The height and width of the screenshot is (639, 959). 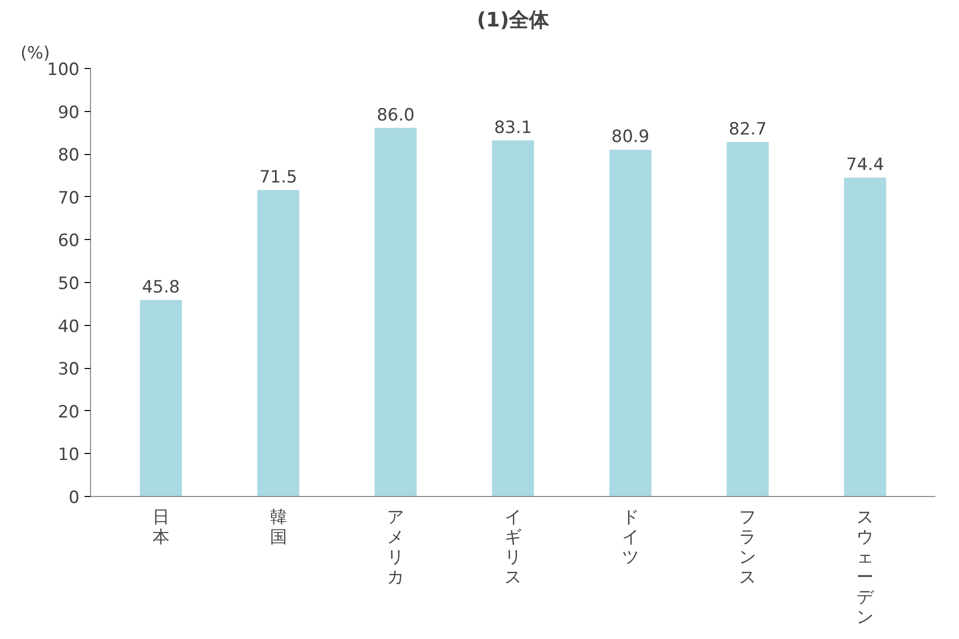 I want to click on y-tick-label: 20, so click(x=69, y=412).